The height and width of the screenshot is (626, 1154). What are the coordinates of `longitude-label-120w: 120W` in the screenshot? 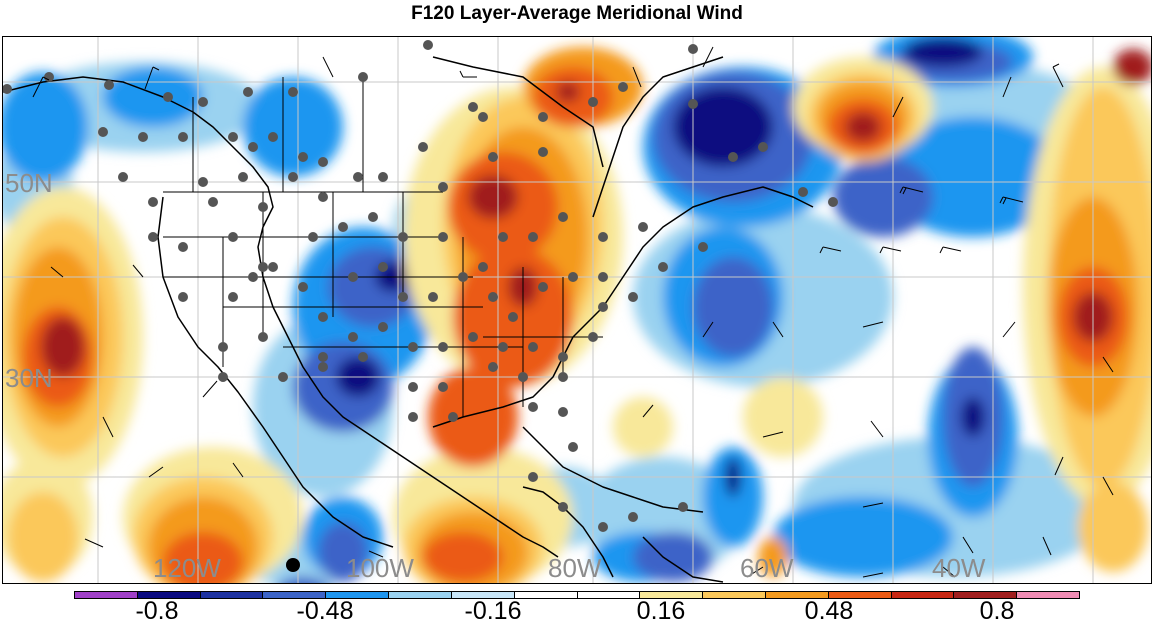 It's located at (187, 568).